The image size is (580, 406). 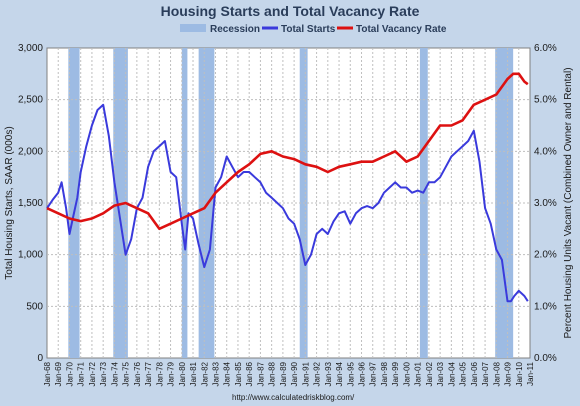 I want to click on legend-swatch-recession, so click(x=193, y=28).